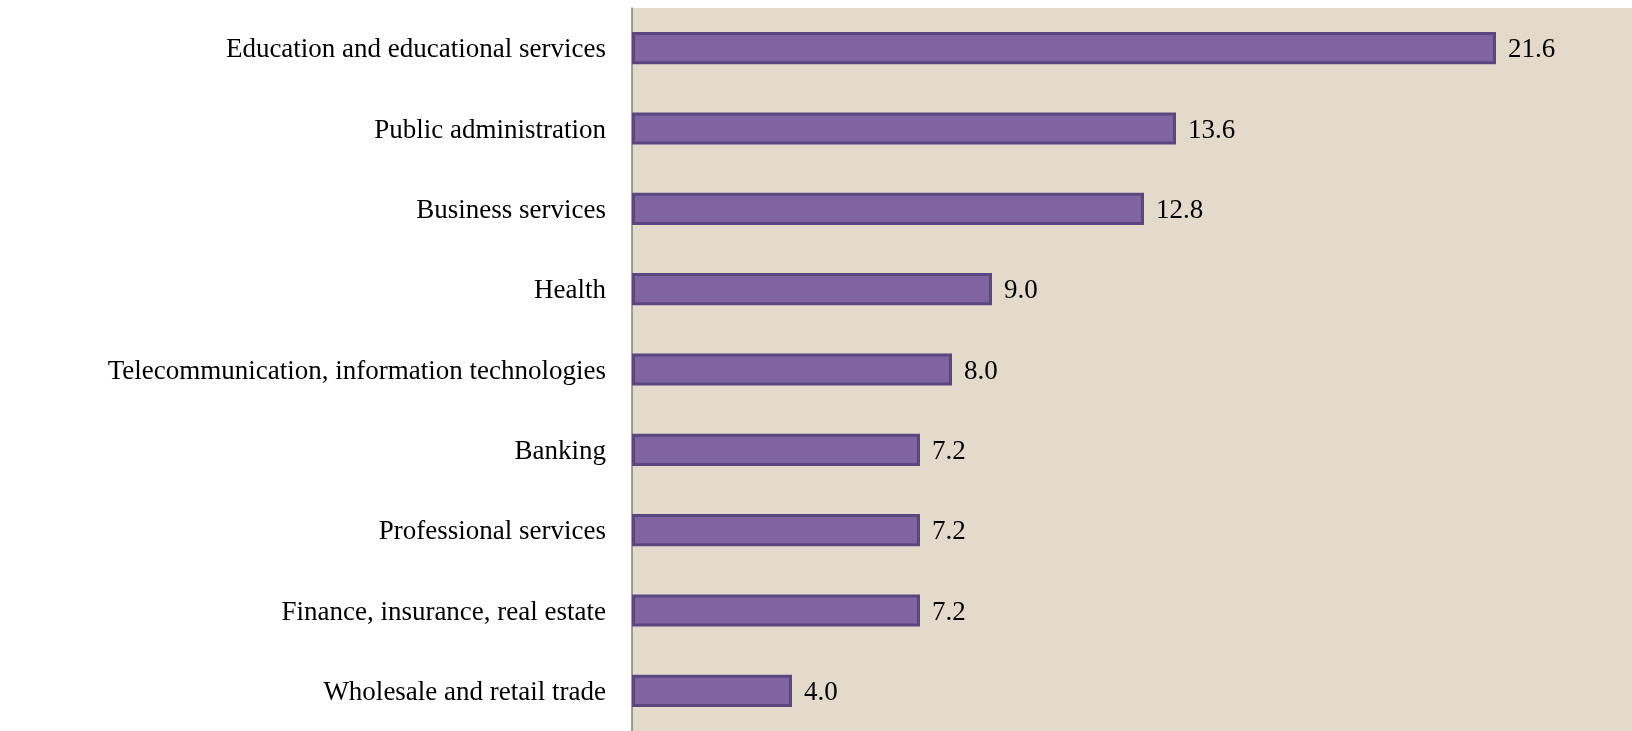 The width and height of the screenshot is (1632, 731). Describe the element at coordinates (492, 530) in the screenshot. I see `y-tick-label: Professional services` at that location.